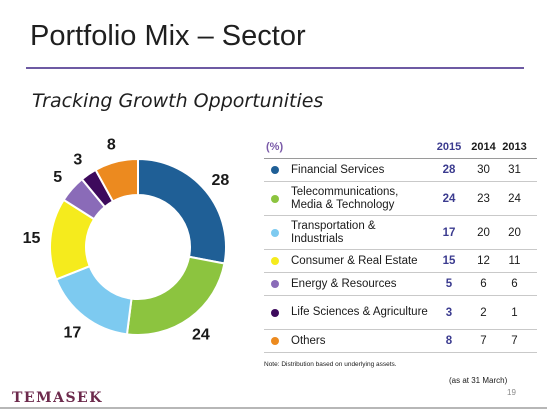 This screenshot has height=412, width=547. I want to click on value-2014: 23, so click(483, 198).